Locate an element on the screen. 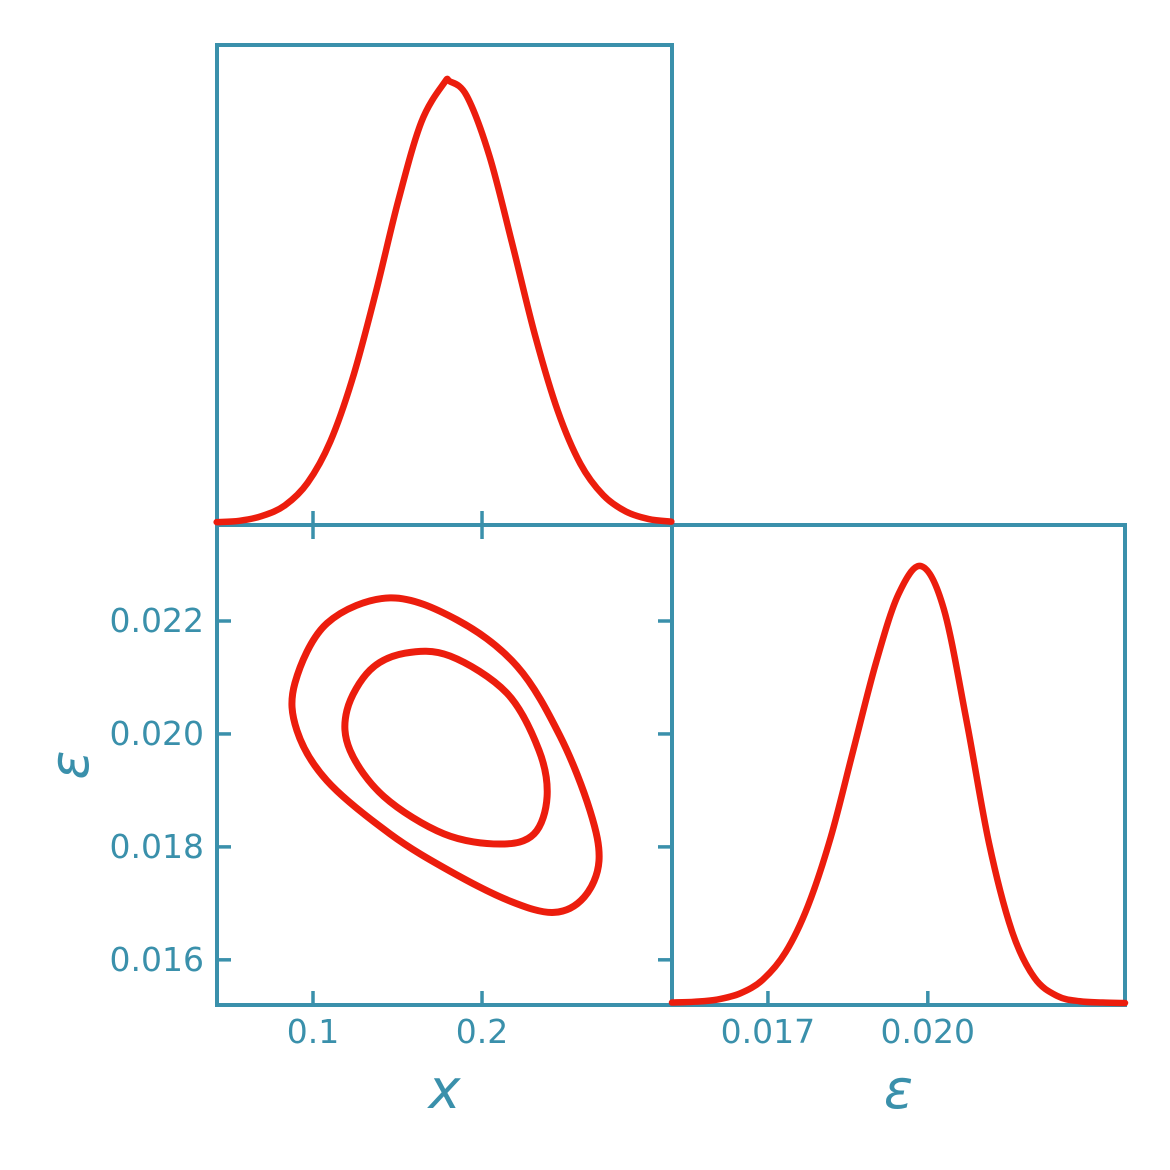 Image resolution: width=1170 pixels, height=1170 pixels. epsilon-xtick-label: 0.017 is located at coordinates (768, 1031).